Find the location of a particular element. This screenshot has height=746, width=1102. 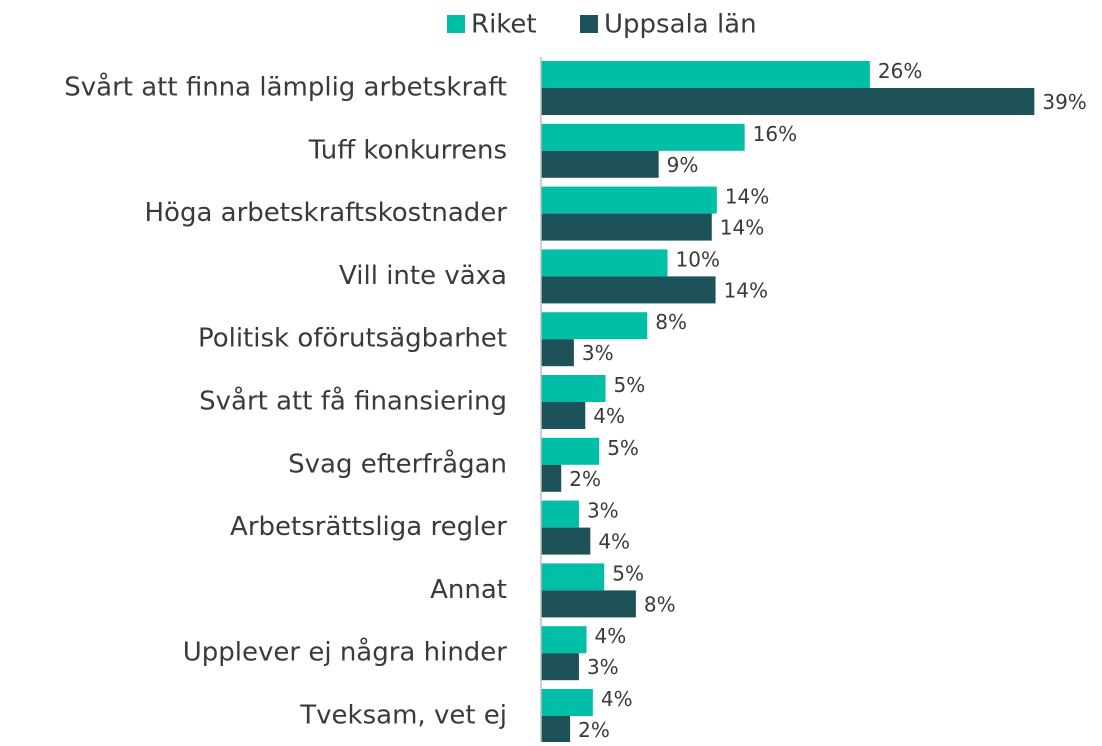

category-label: Arbetsrättsliga regler is located at coordinates (368, 527).